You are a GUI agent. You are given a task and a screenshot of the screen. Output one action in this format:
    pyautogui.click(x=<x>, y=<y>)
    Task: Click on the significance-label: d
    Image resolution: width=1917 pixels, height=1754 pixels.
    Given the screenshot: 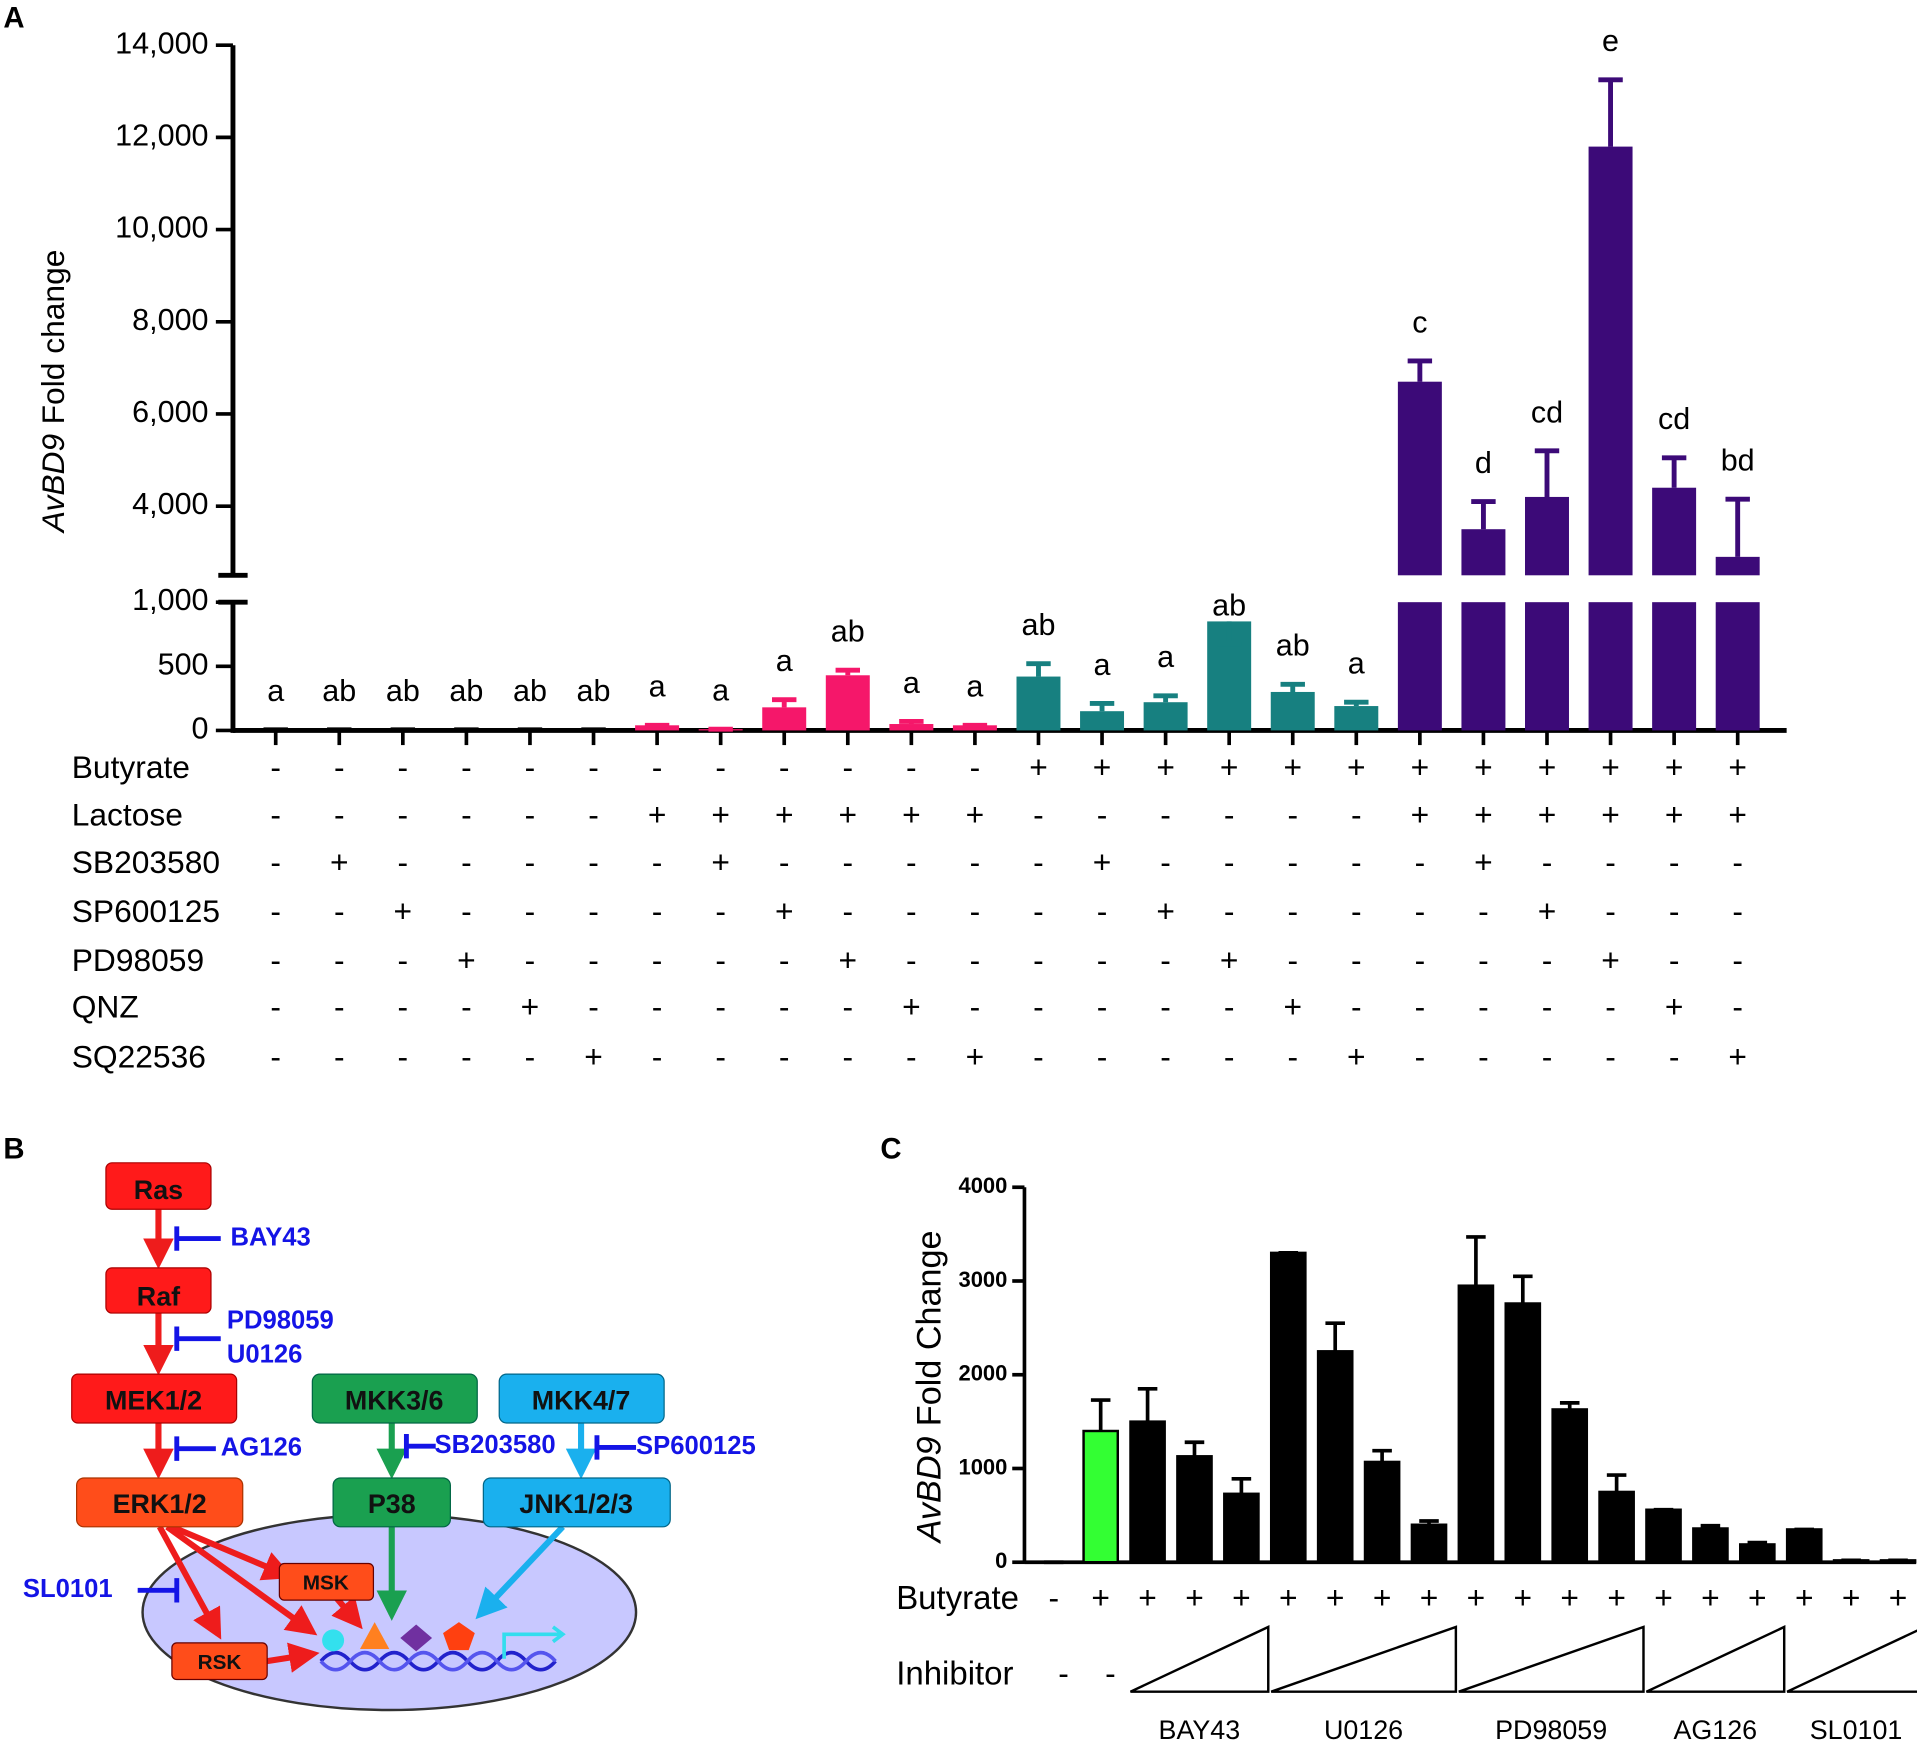 What is the action you would take?
    pyautogui.click(x=1483, y=463)
    